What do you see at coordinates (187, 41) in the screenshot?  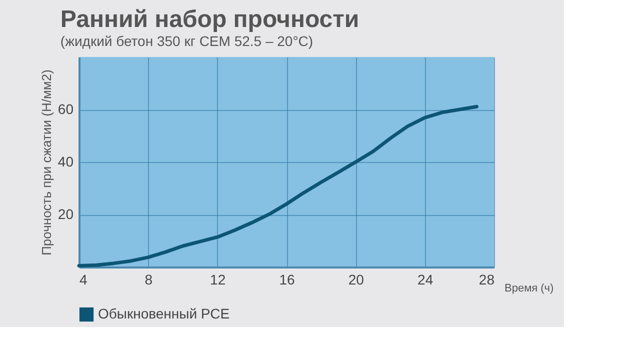 I see `chart-subtitle: (жидкий бетон 350 кг CEM 52.5 – 20°C)` at bounding box center [187, 41].